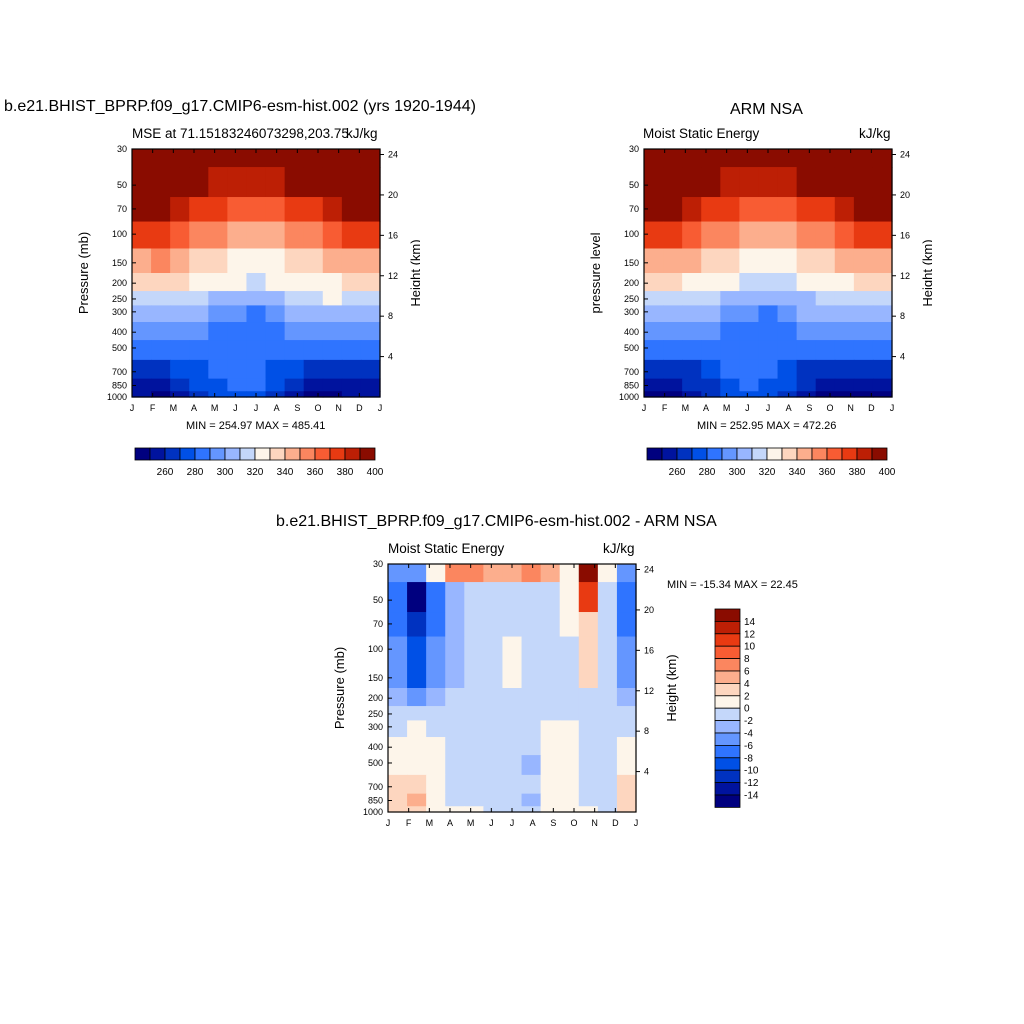 The height and width of the screenshot is (1024, 1024). I want to click on panel1-left-subtitle: MSE at 71.15183246073298,203.75, so click(240, 133).